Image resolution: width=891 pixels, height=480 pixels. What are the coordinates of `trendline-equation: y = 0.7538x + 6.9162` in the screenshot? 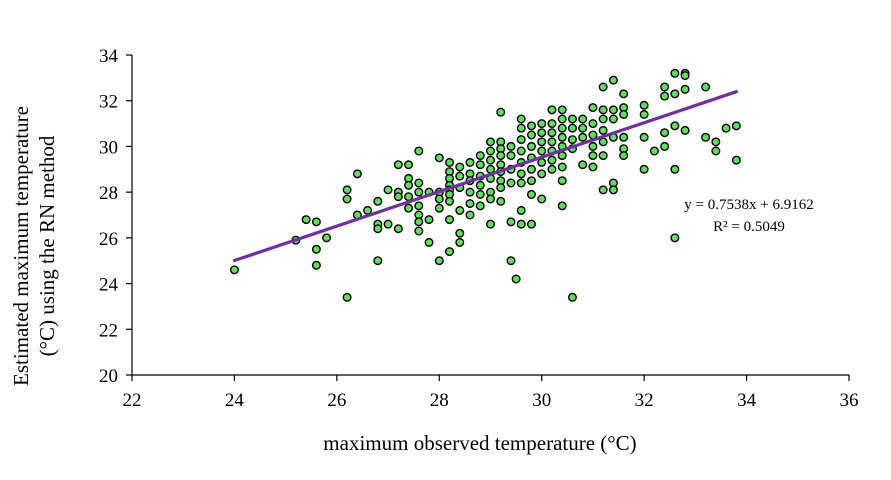 It's located at (748, 205).